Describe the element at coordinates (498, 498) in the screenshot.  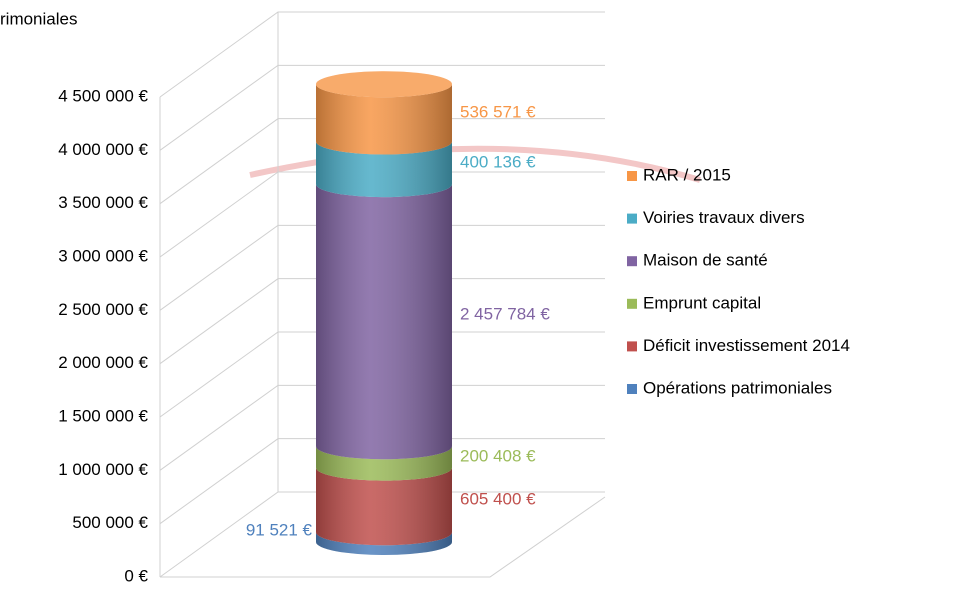
I see `value-label: 605 400 €` at that location.